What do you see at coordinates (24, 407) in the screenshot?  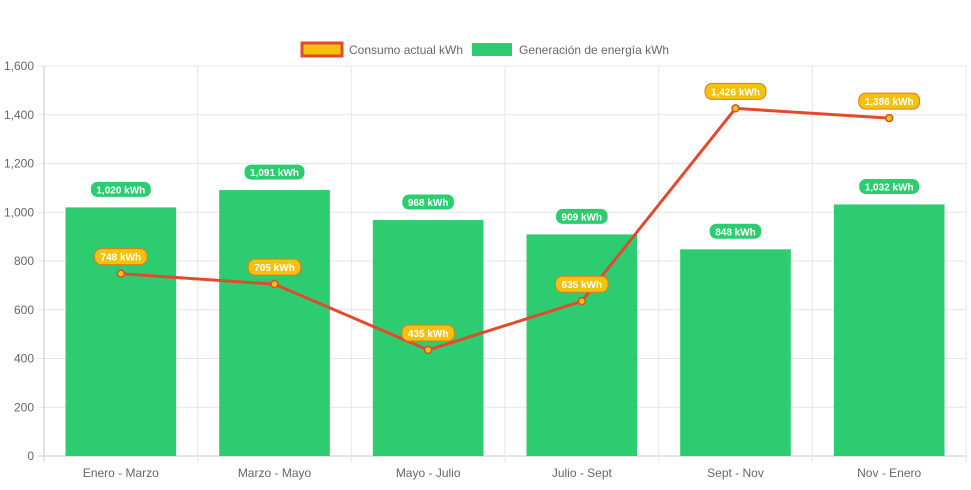 I see `y-tick-label: 200` at bounding box center [24, 407].